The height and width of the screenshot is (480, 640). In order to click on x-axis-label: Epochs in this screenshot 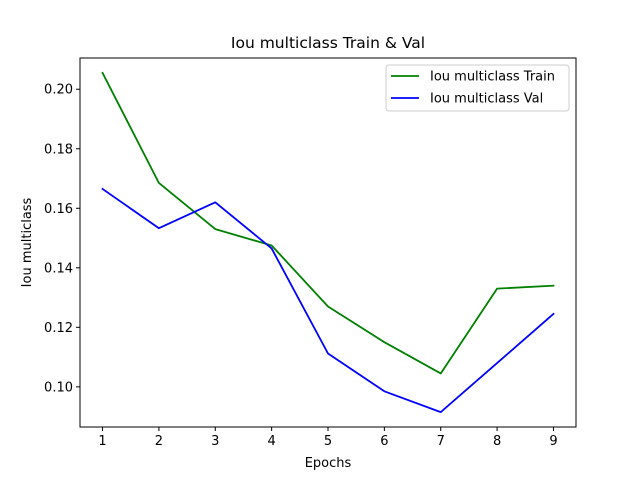, I will do `click(328, 463)`.